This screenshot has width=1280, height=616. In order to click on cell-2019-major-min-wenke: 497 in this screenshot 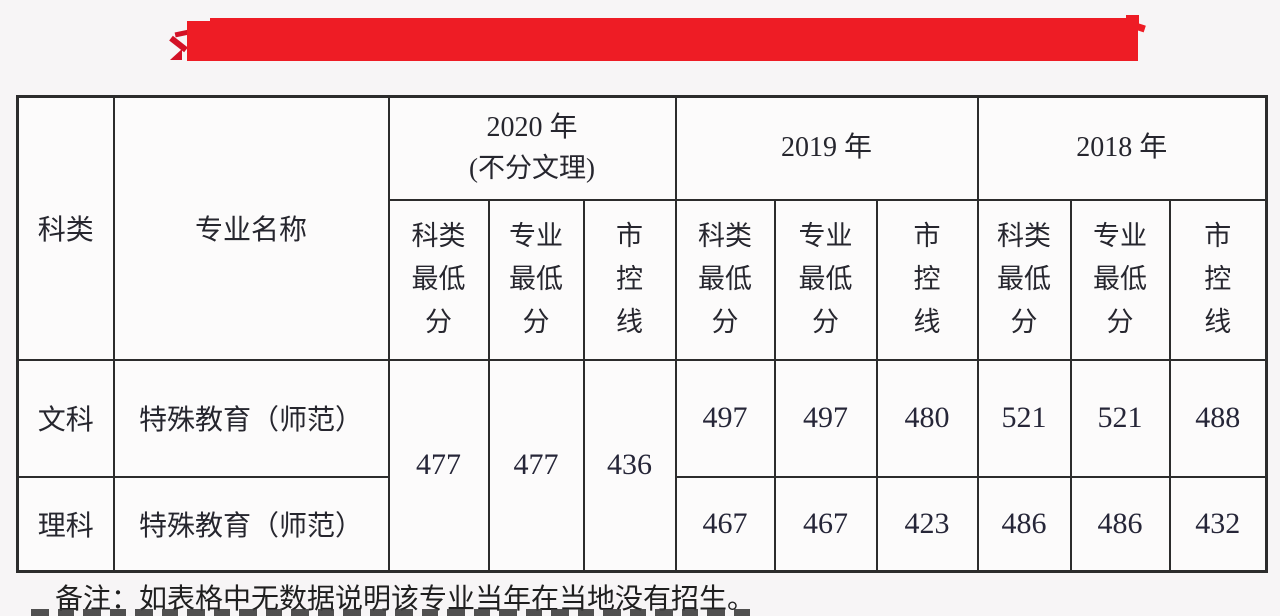, I will do `click(825, 418)`.